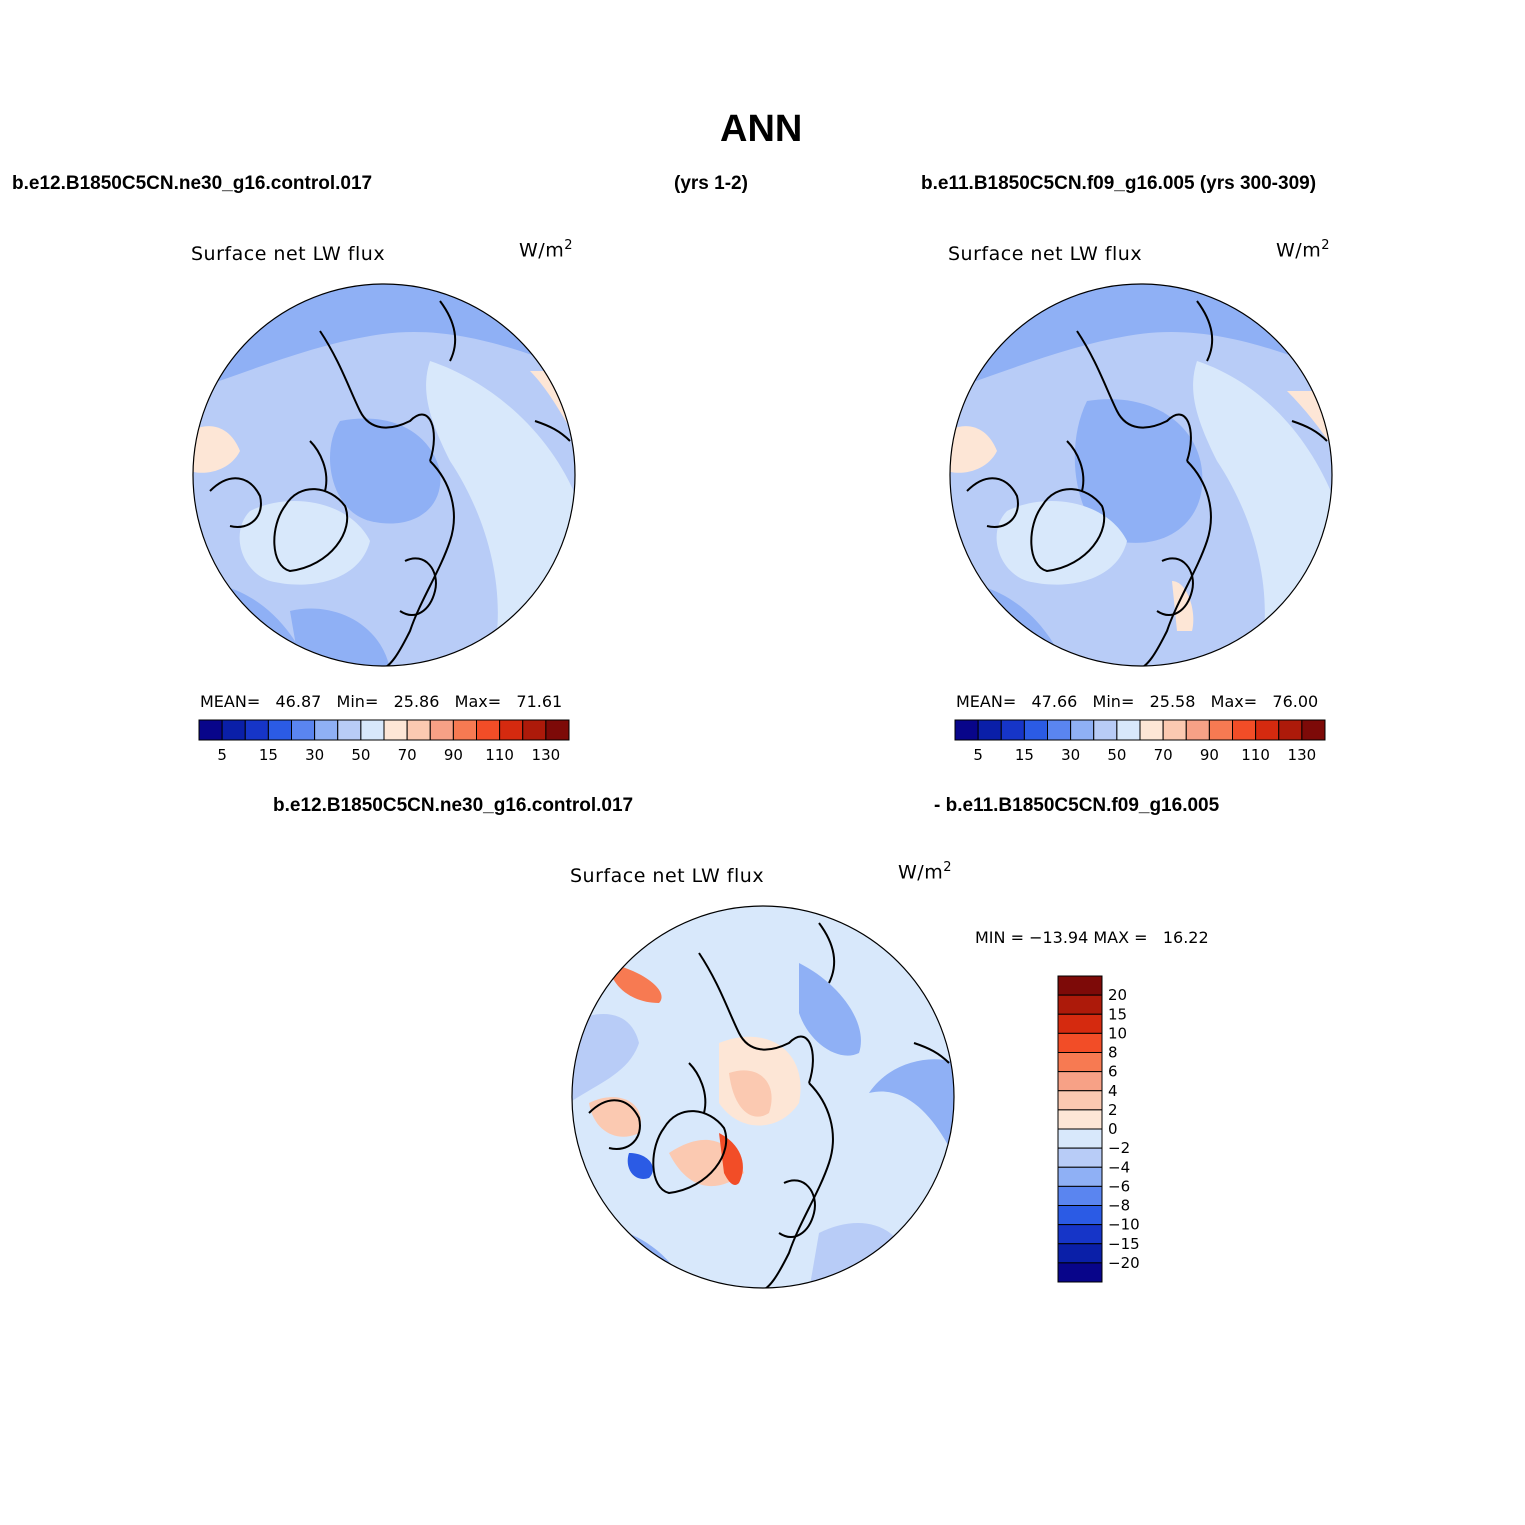  I want to click on page-title: ANN, so click(761, 129).